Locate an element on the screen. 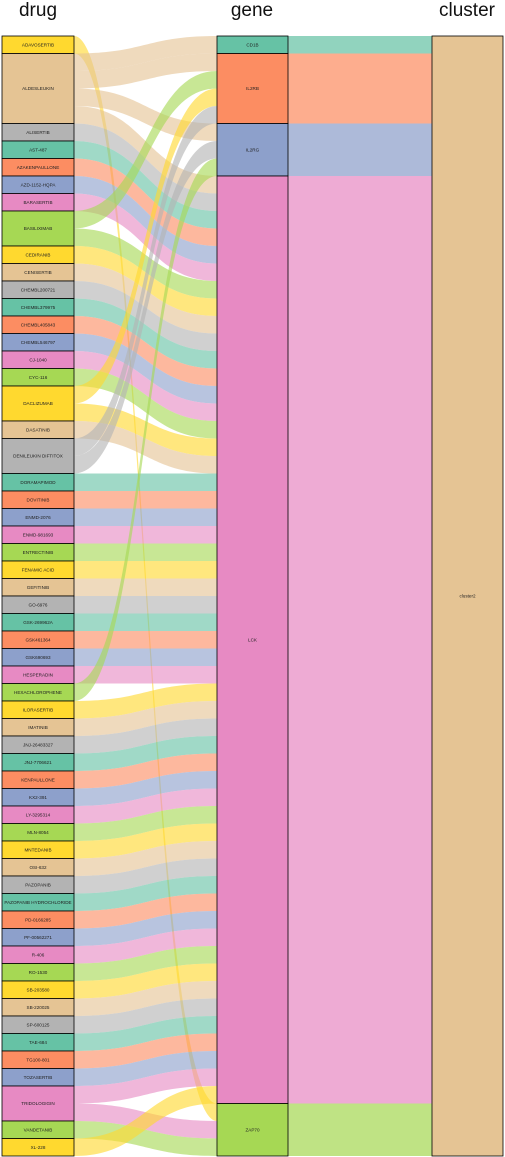  flow-ilorasertib-to-lck is located at coordinates (145, 701).